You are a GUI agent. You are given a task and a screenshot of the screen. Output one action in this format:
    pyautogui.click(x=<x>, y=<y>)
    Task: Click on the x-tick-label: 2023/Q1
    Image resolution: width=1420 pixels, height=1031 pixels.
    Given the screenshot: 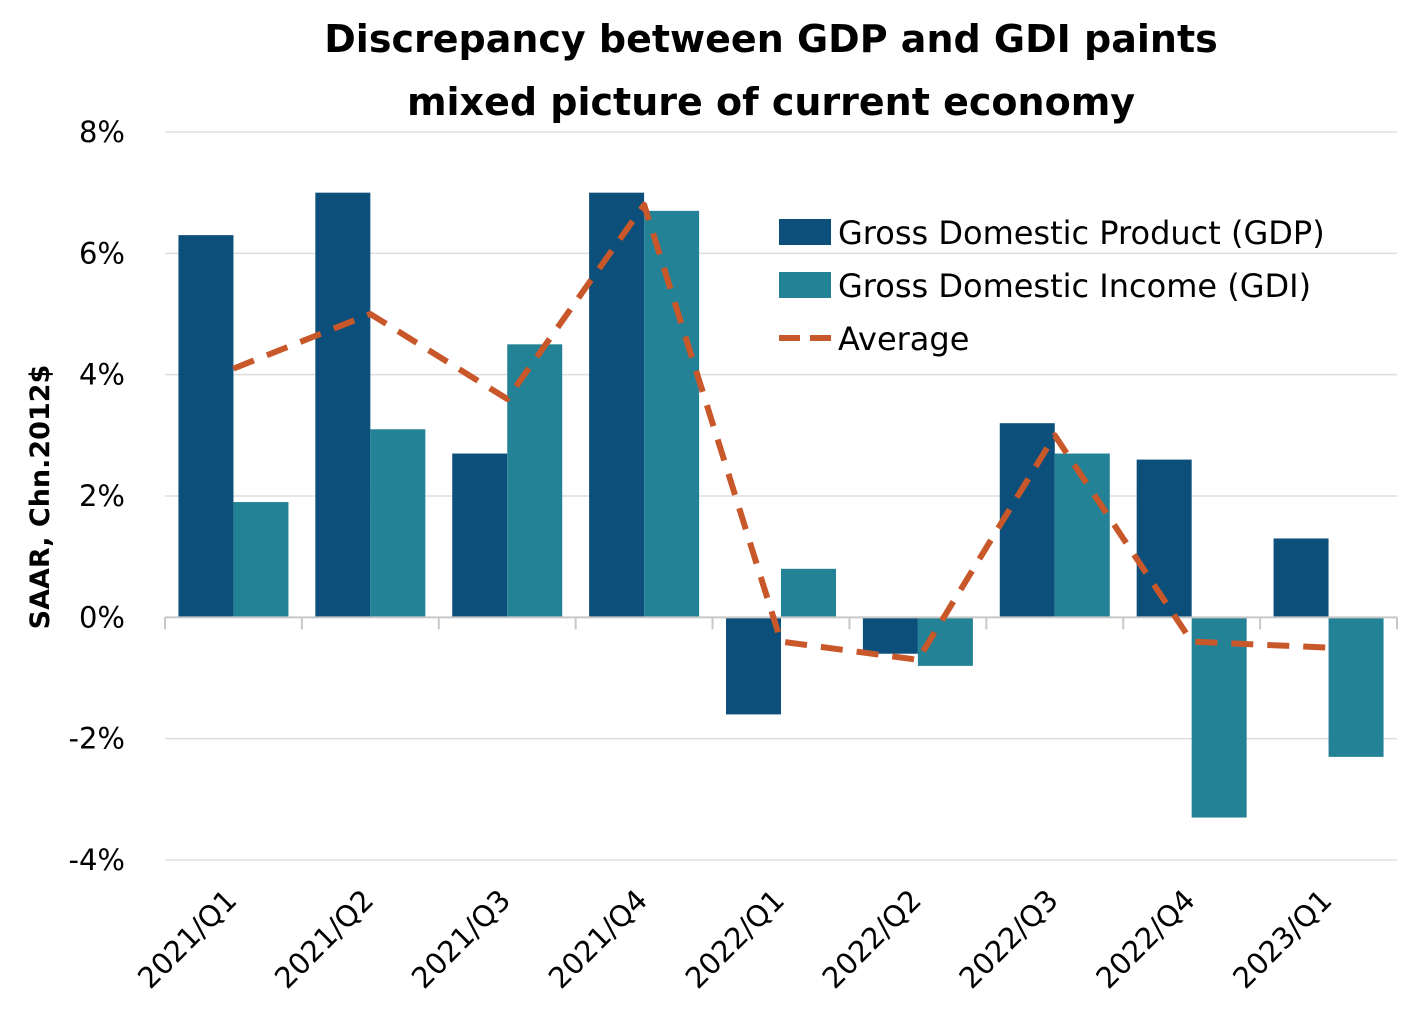 What is the action you would take?
    pyautogui.click(x=1282, y=939)
    